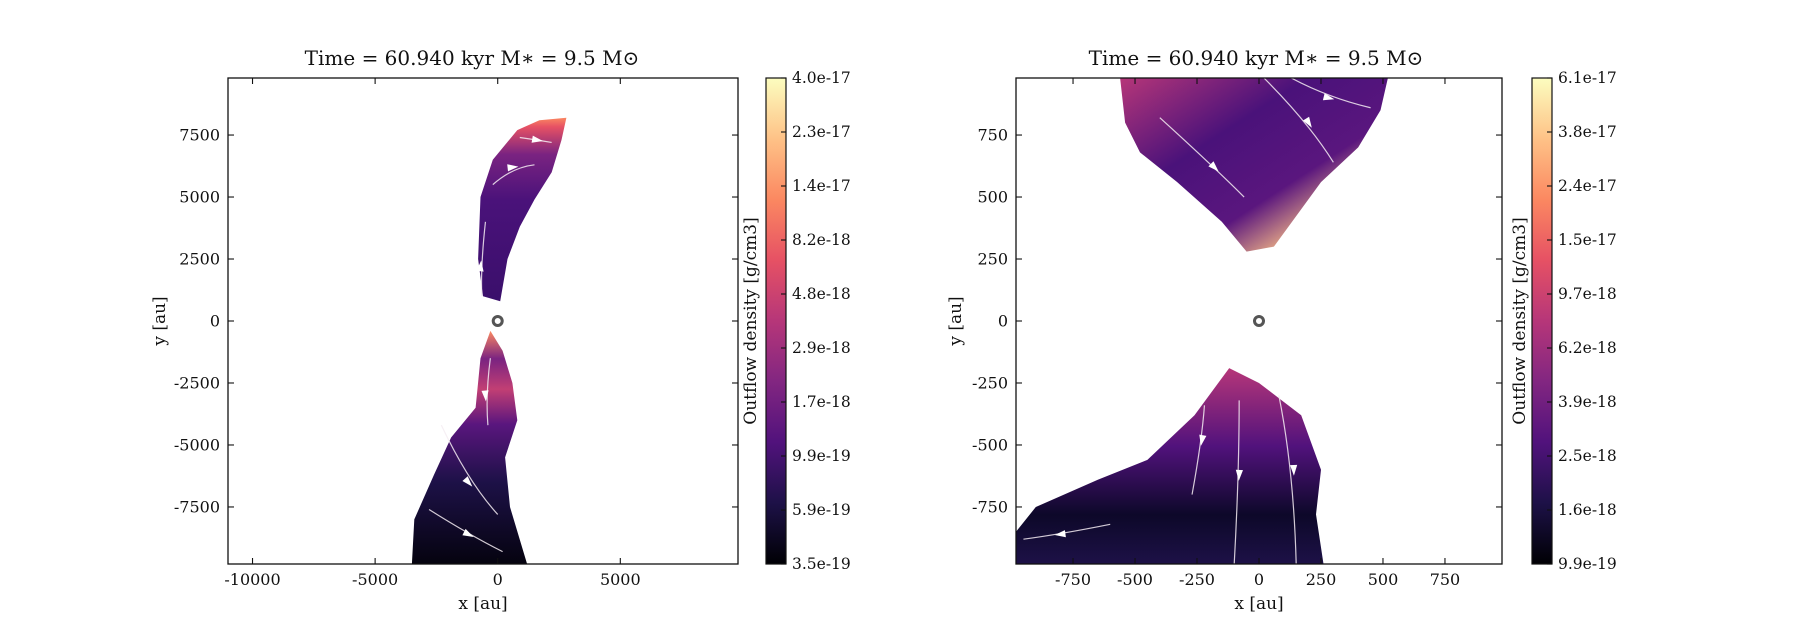 This screenshot has height=630, width=1800. Describe the element at coordinates (482, 604) in the screenshot. I see `left-x-axis-label: x [au]` at that location.